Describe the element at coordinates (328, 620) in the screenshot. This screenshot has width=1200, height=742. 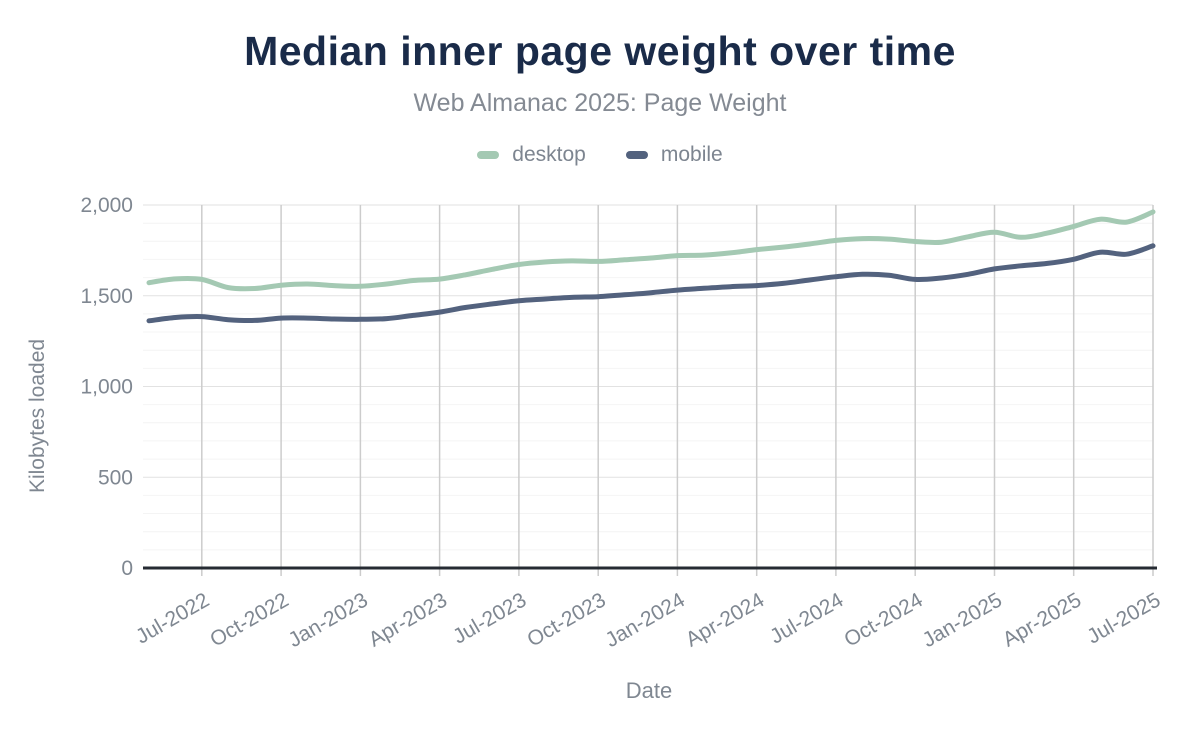
I see `x-tick-label: Jan-2023` at that location.